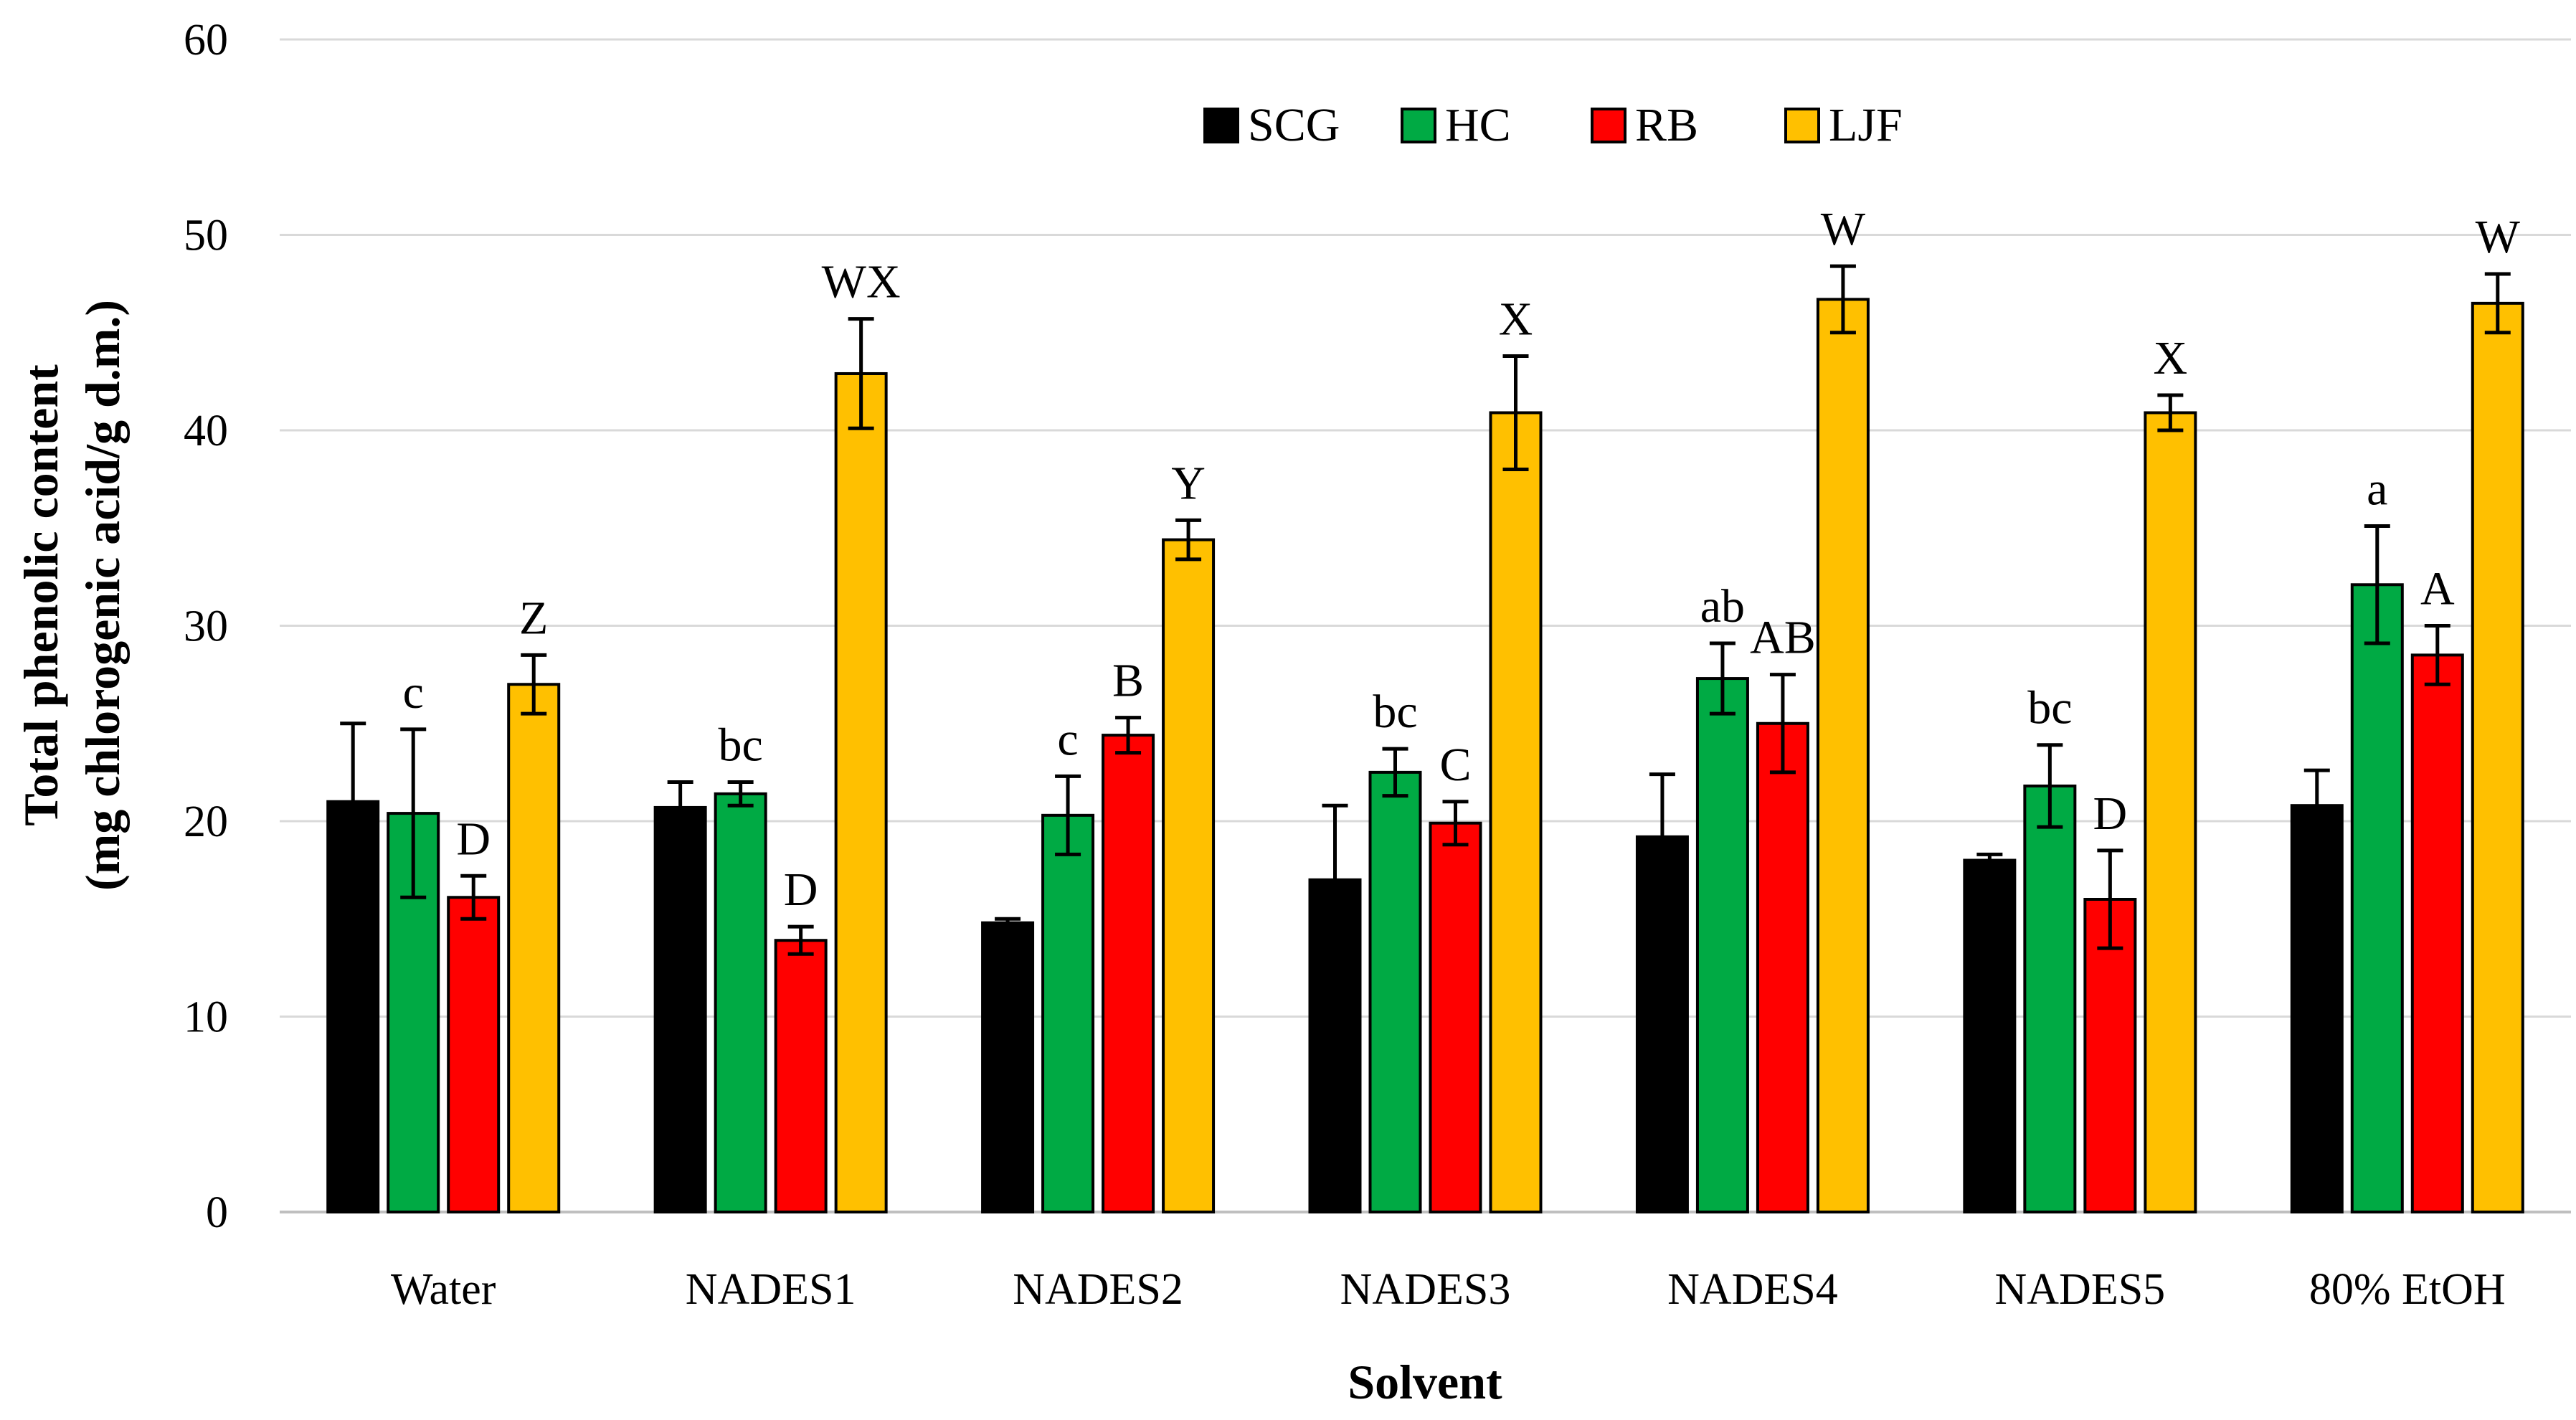 Image resolution: width=2576 pixels, height=1420 pixels. I want to click on legend: SCG HC RB LJF, so click(1553, 125).